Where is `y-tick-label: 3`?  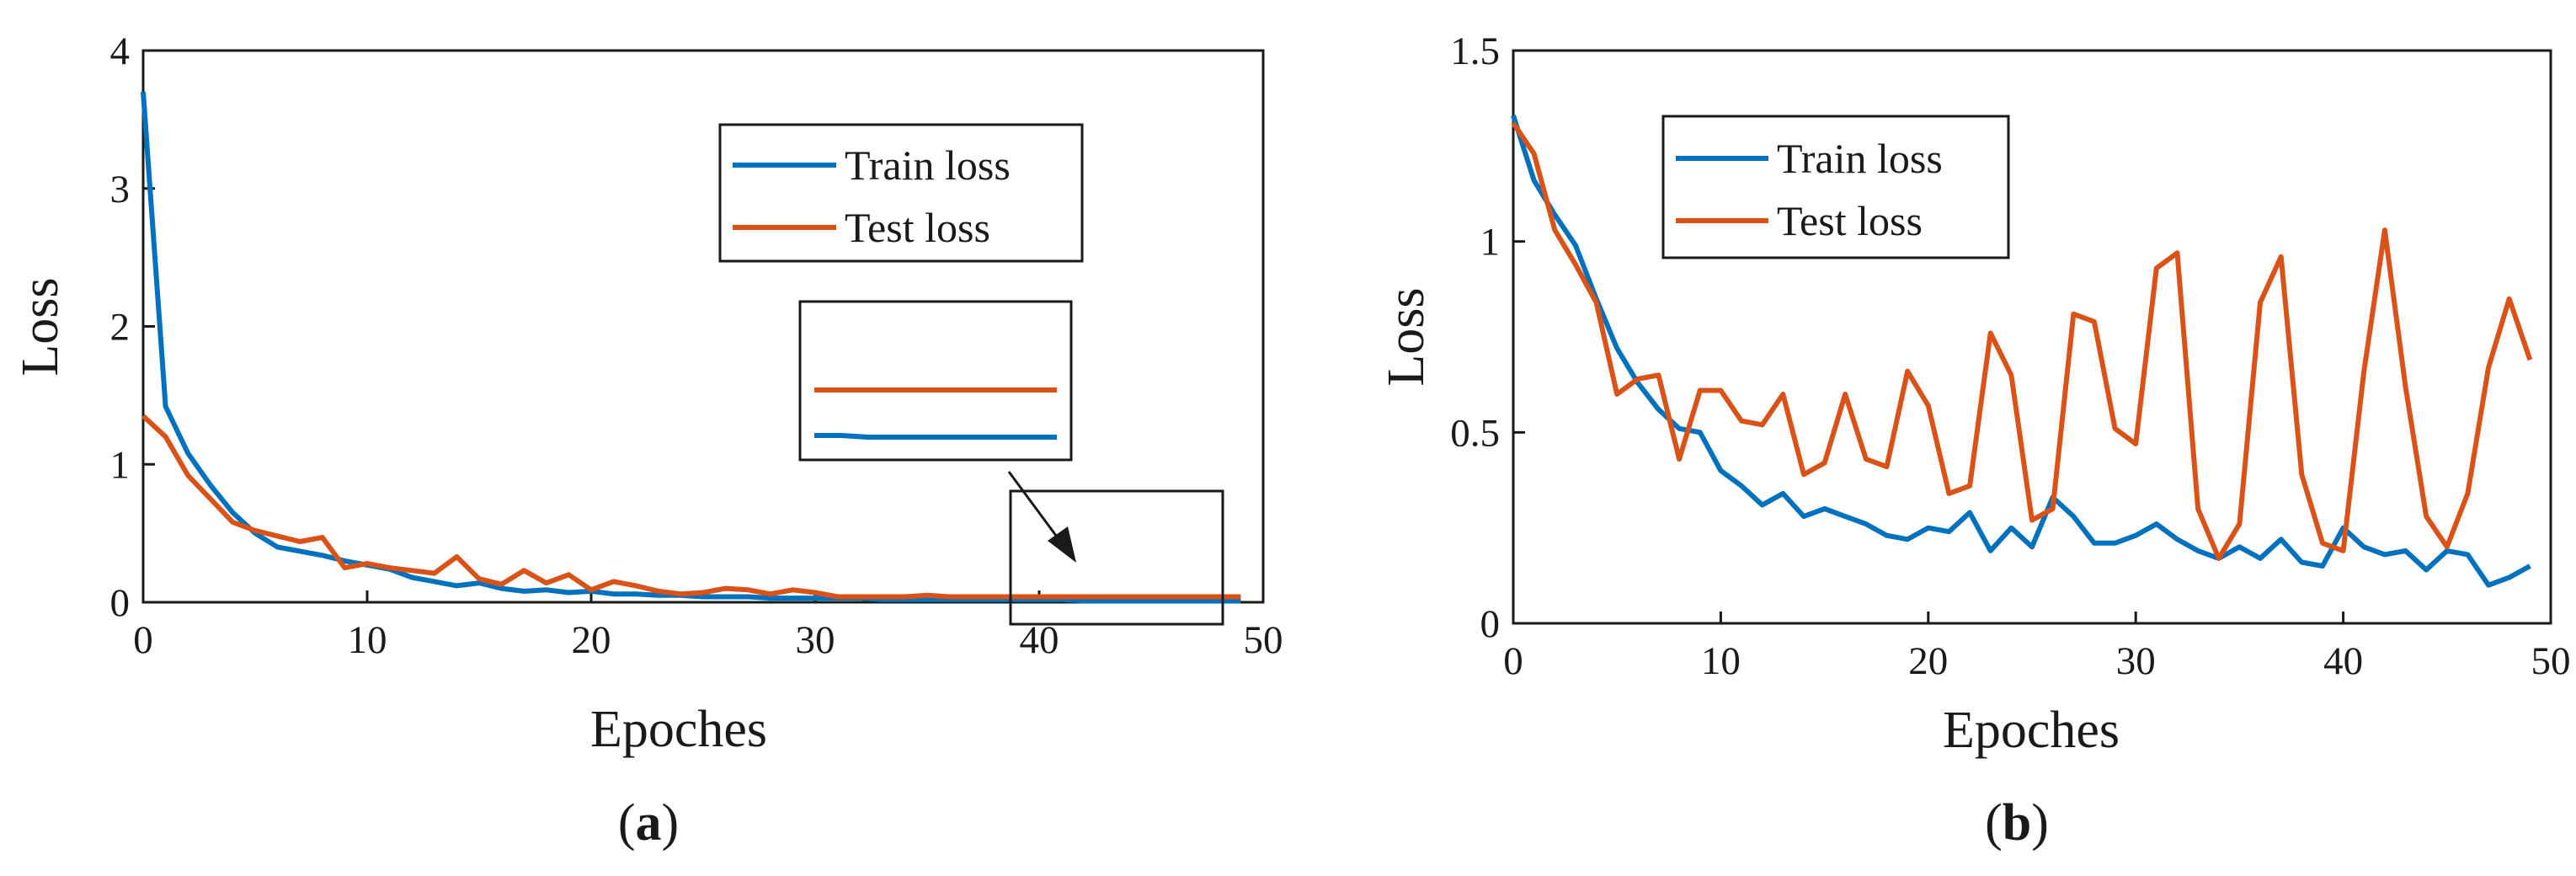
y-tick-label: 3 is located at coordinates (120, 189).